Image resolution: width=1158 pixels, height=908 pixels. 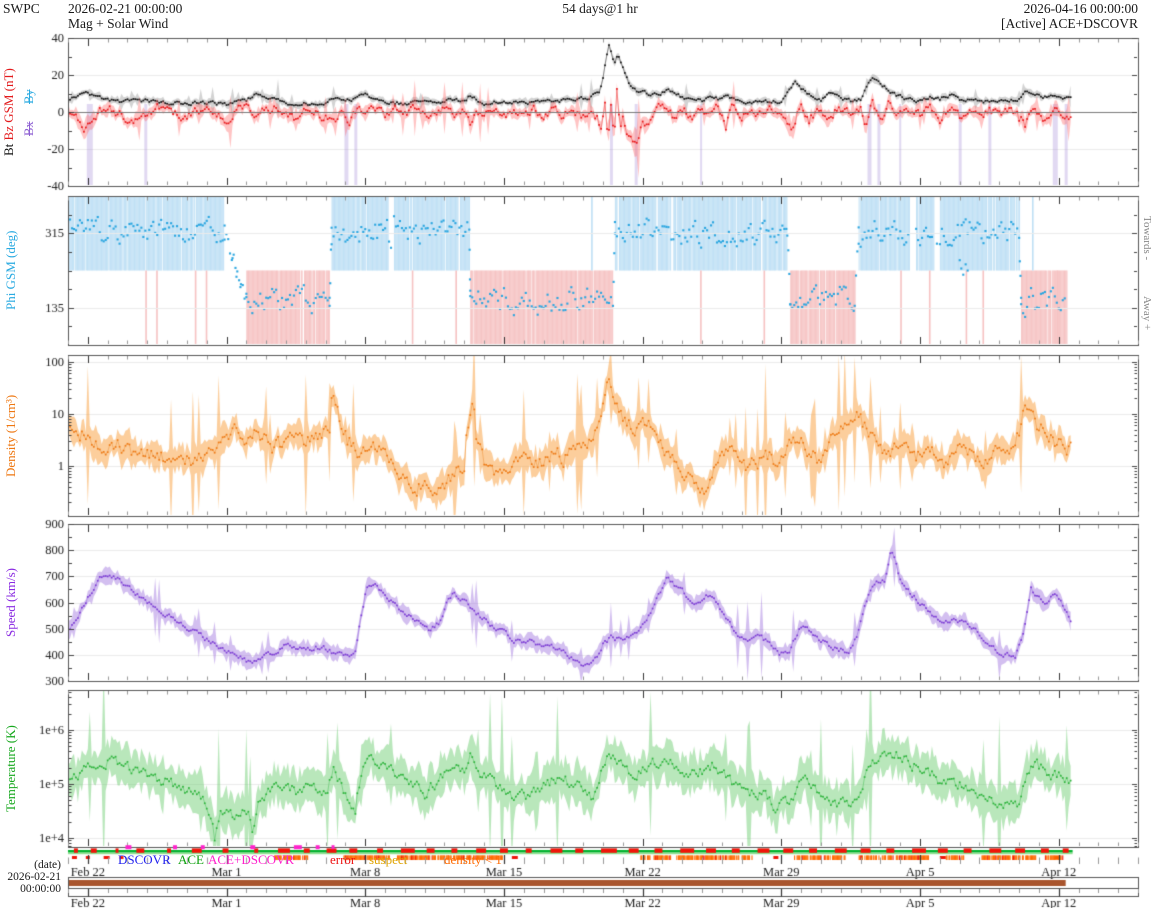 I want to click on legend-item-3: error, so click(x=343, y=859).